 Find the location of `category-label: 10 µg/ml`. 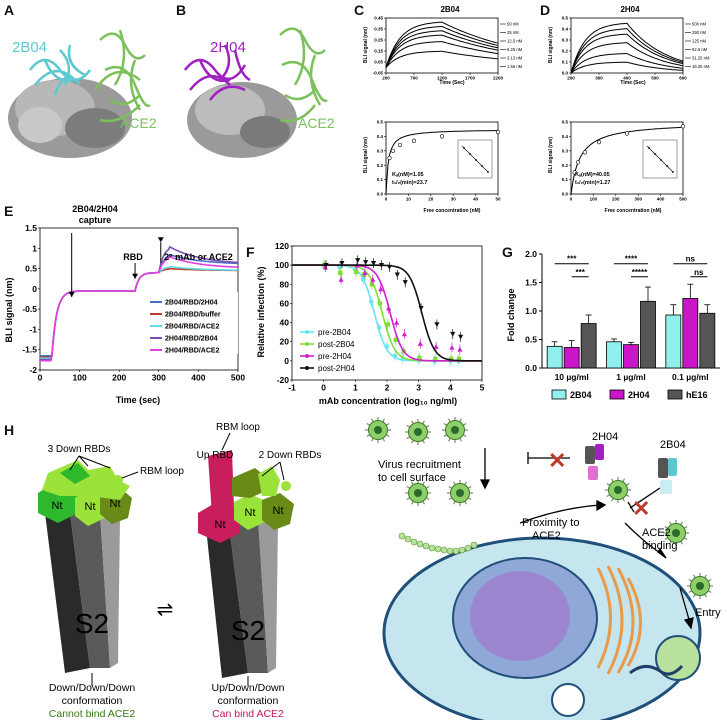

category-label: 10 µg/ml is located at coordinates (572, 377).